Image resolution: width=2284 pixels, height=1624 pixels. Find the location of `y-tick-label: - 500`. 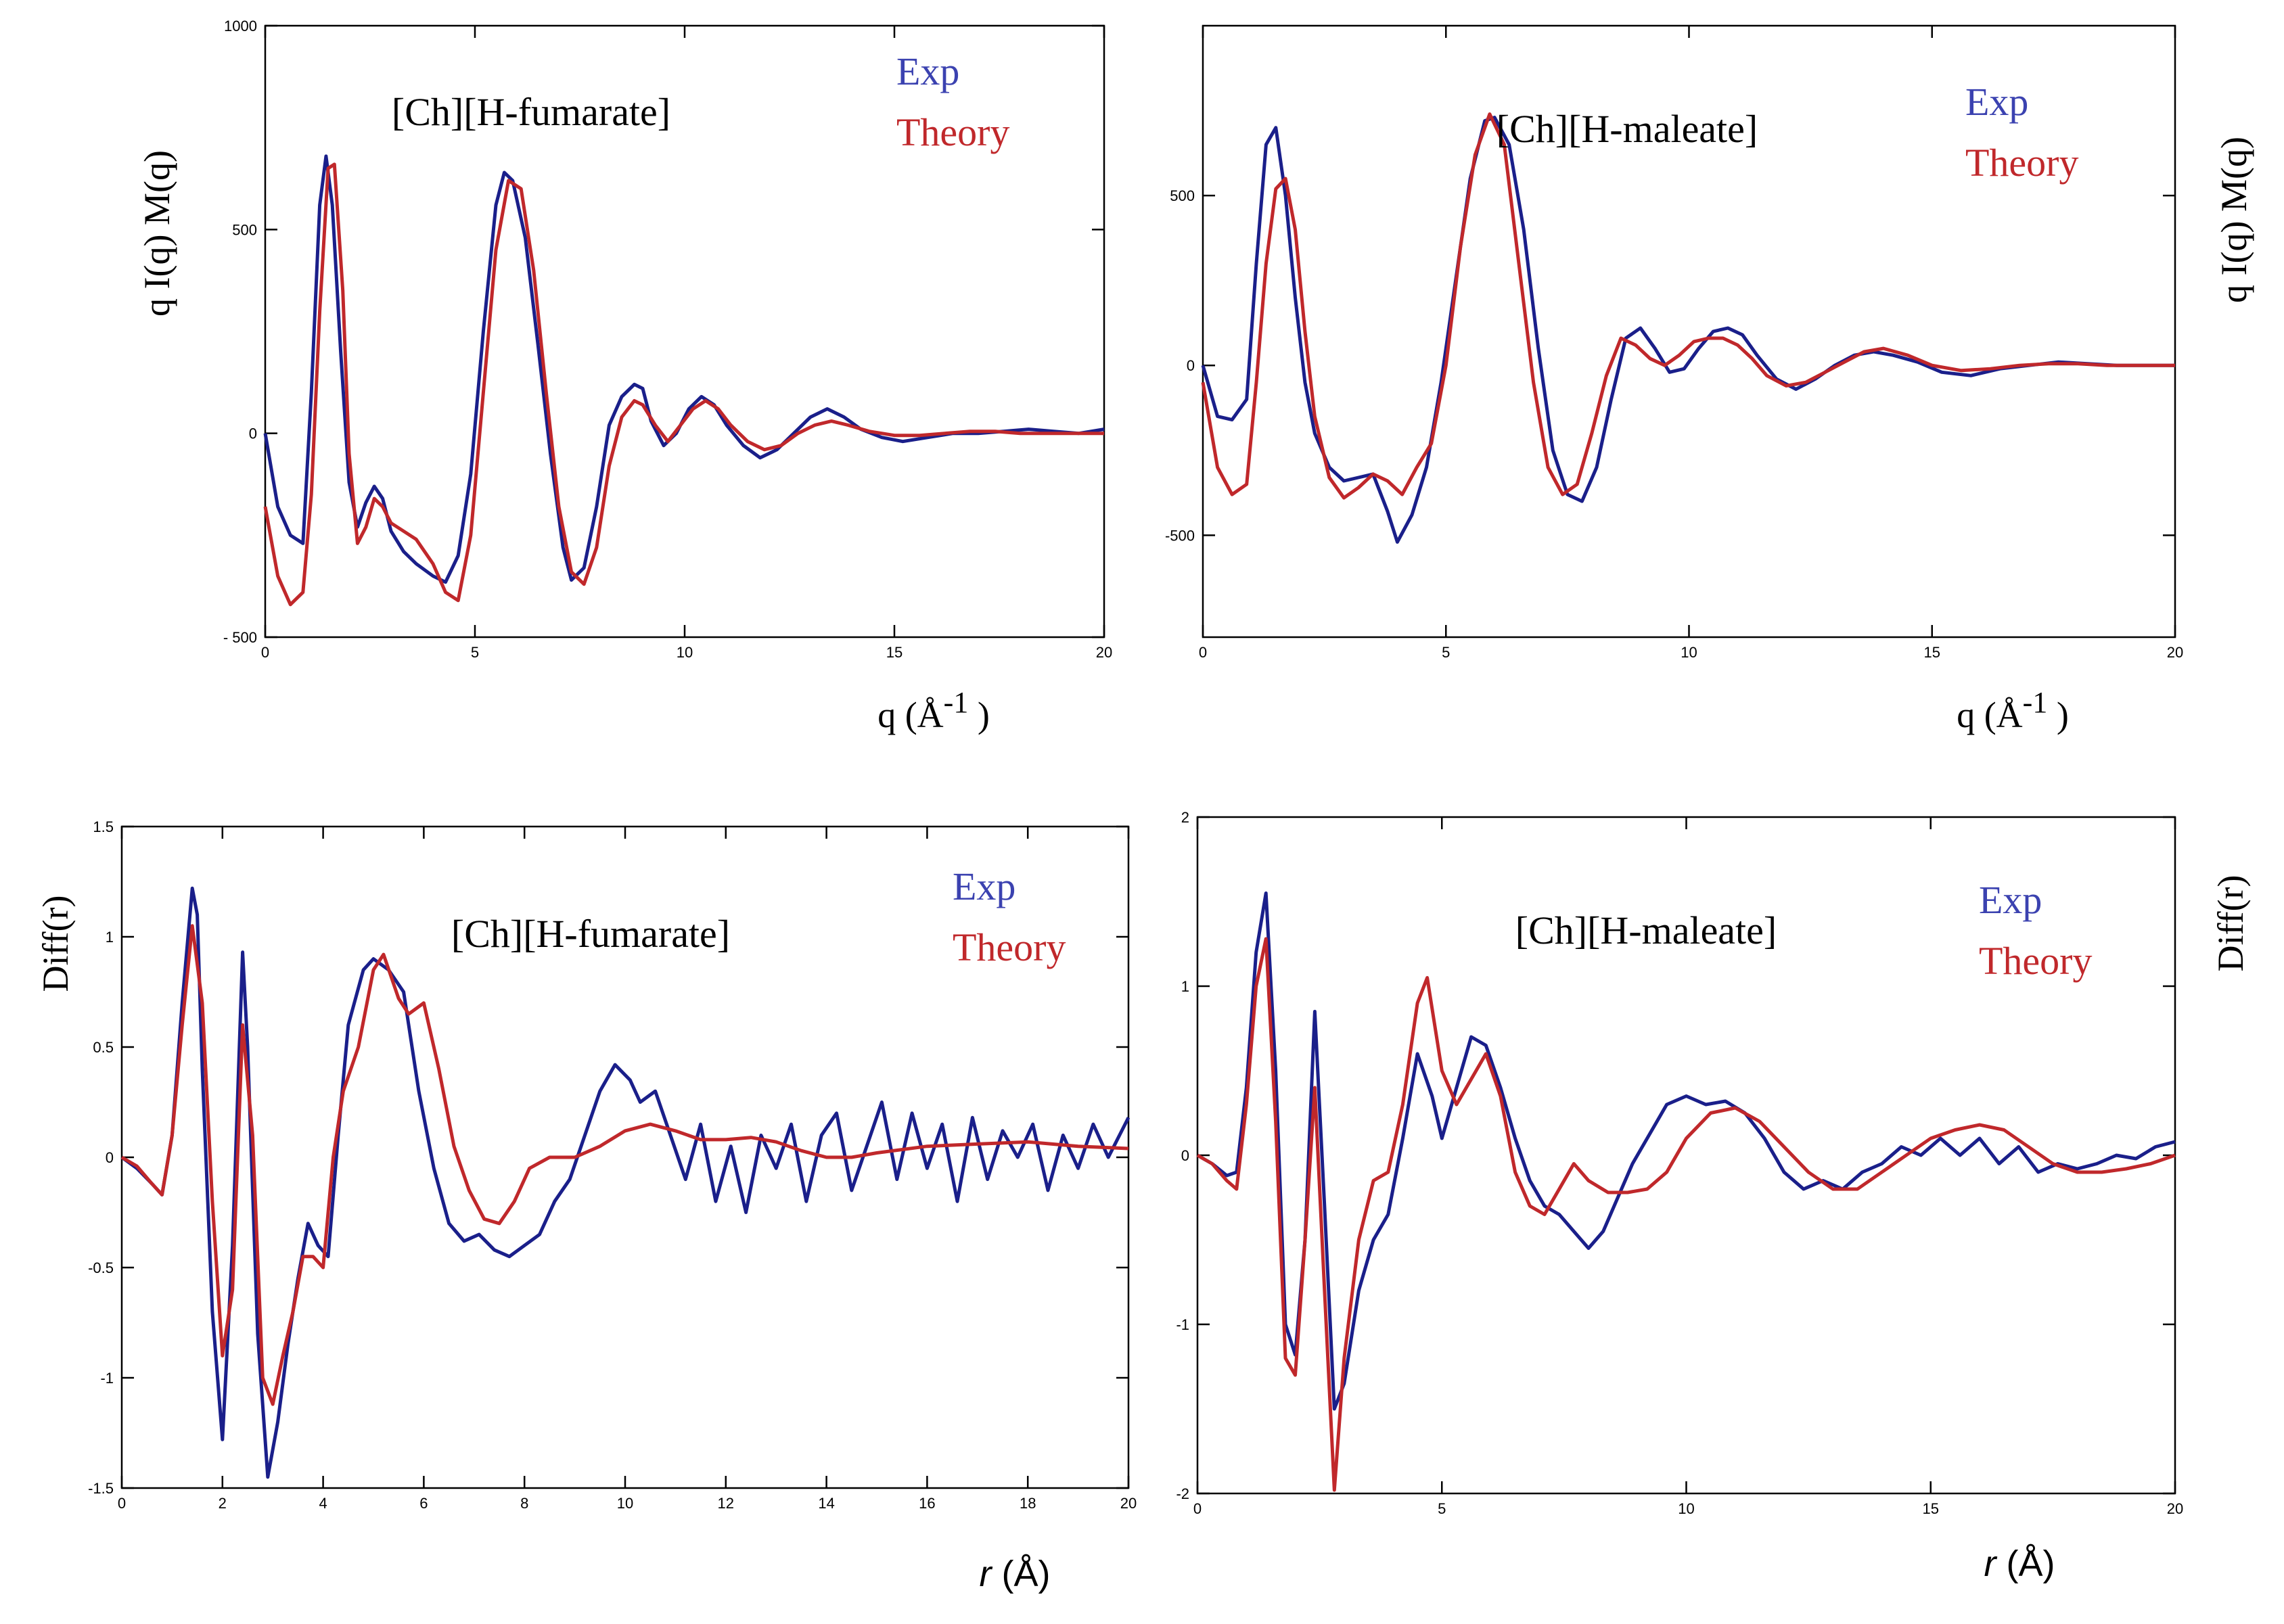

y-tick-label: - 500 is located at coordinates (240, 637).